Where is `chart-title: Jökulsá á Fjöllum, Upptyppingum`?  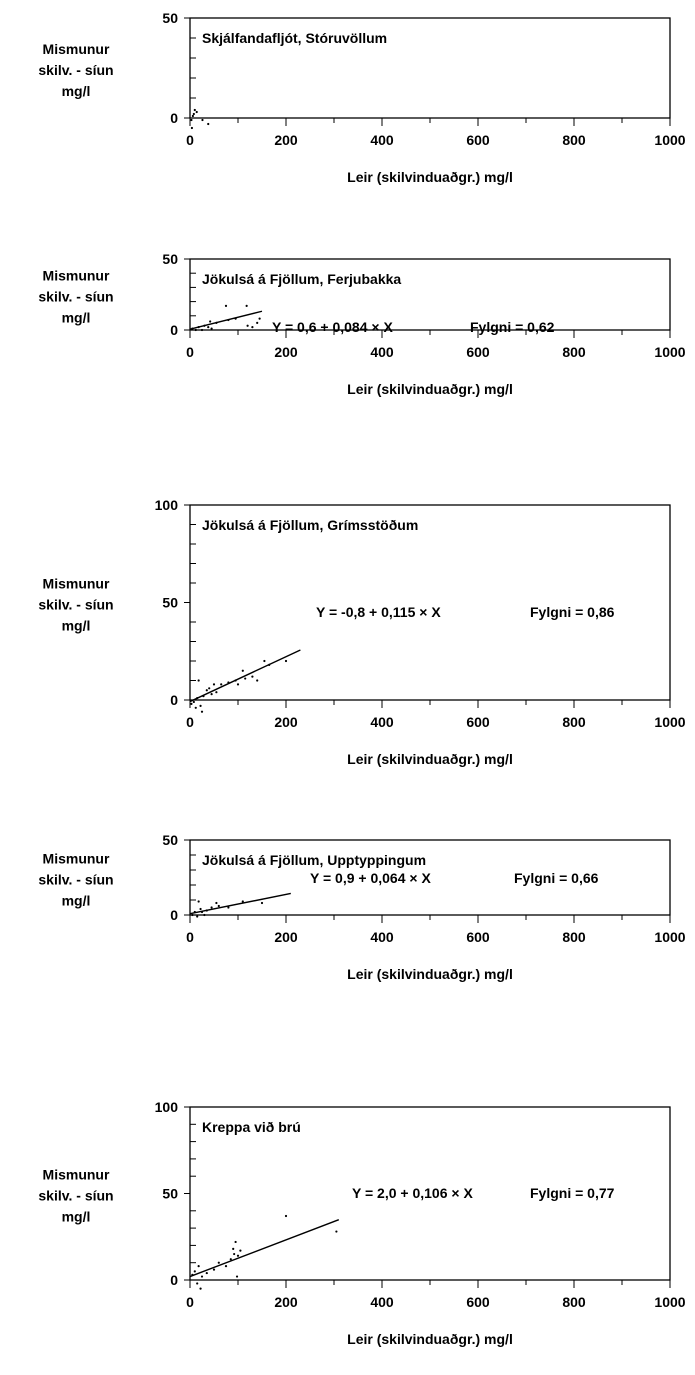
chart-title: Jökulsá á Fjöllum, Upptyppingum is located at coordinates (314, 860).